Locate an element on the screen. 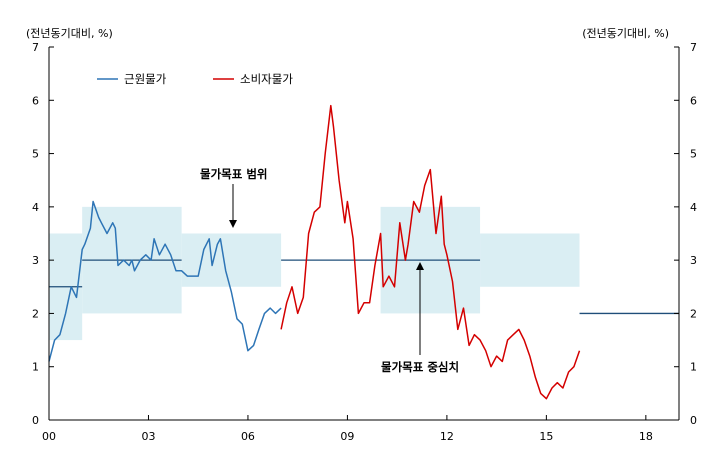 Image resolution: width=720 pixels, height=472 pixels. annotation-target-center-label: 물가목표 중심치 is located at coordinates (420, 367).